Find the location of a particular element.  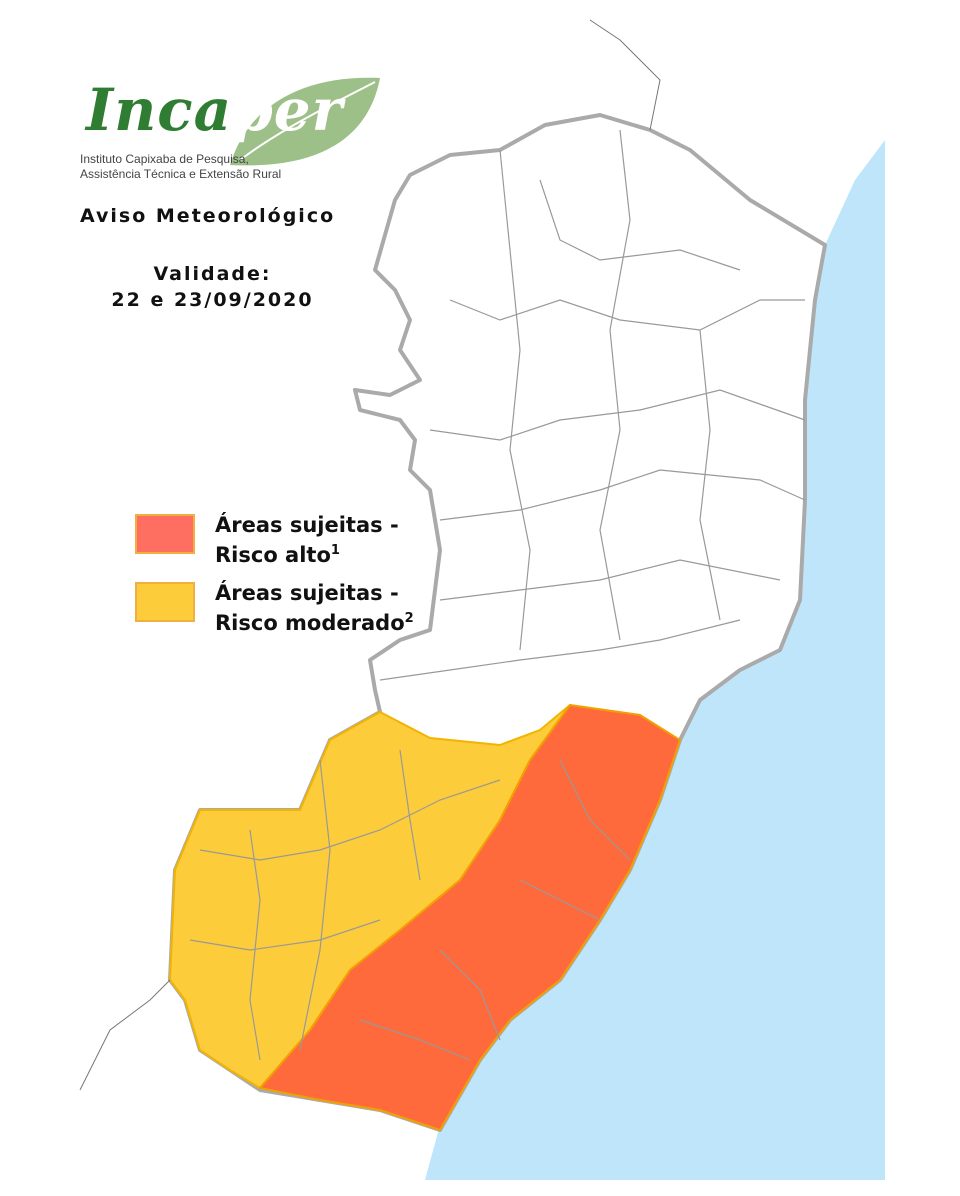

logo-name-part2: per is located at coordinates (288, 110).